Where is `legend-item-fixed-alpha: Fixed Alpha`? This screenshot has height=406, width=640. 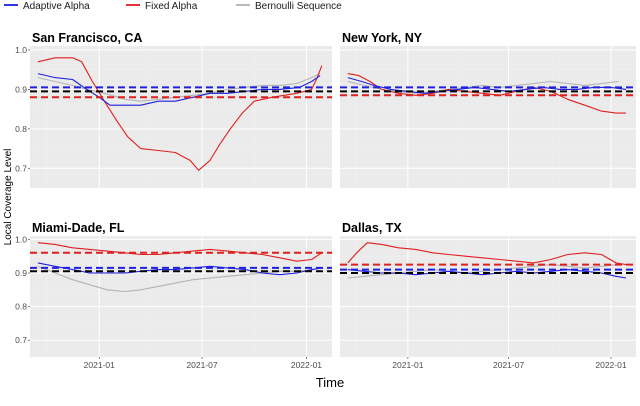 legend-item-fixed-alpha: Fixed Alpha is located at coordinates (162, 6).